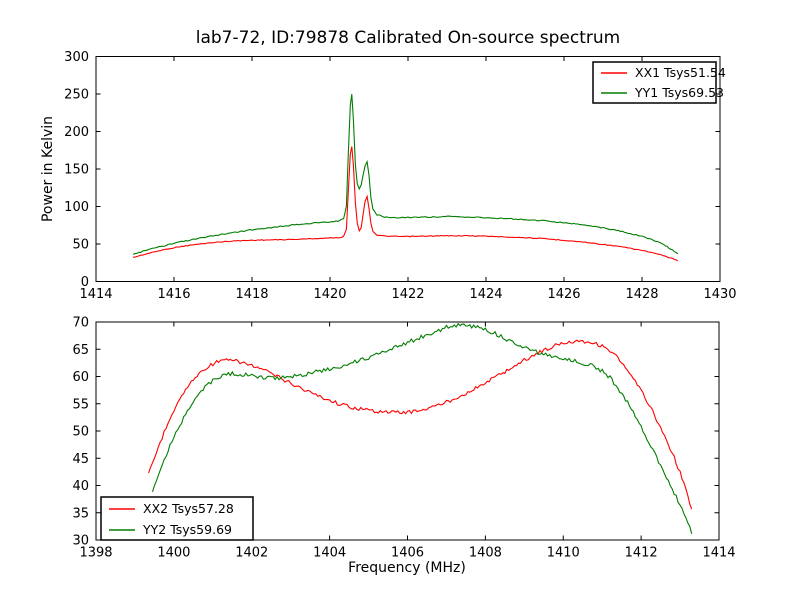 The height and width of the screenshot is (600, 800). Describe the element at coordinates (80, 404) in the screenshot. I see `y-tick-label: 55` at that location.